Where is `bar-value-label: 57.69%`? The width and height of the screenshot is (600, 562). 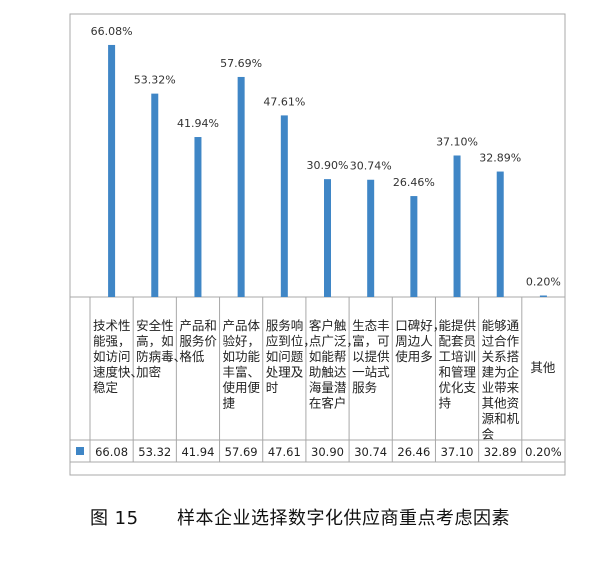 bar-value-label: 57.69% is located at coordinates (241, 63).